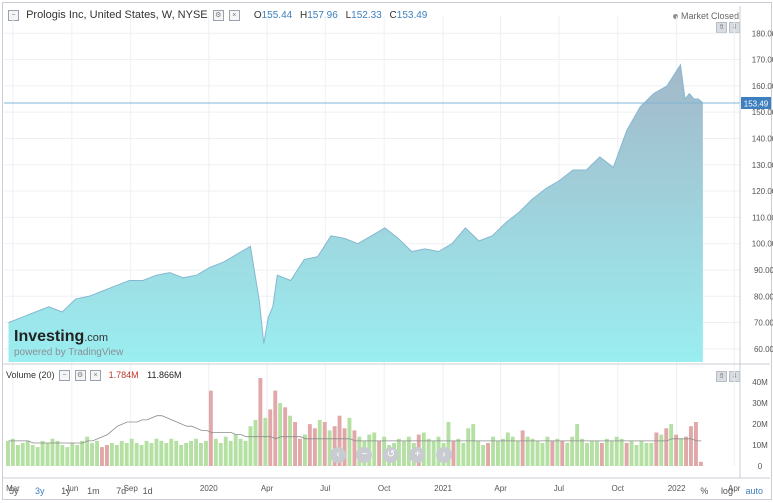 The image size is (773, 503). What do you see at coordinates (762, 33) in the screenshot?
I see `y-tick-label: 180.00` at bounding box center [762, 33].